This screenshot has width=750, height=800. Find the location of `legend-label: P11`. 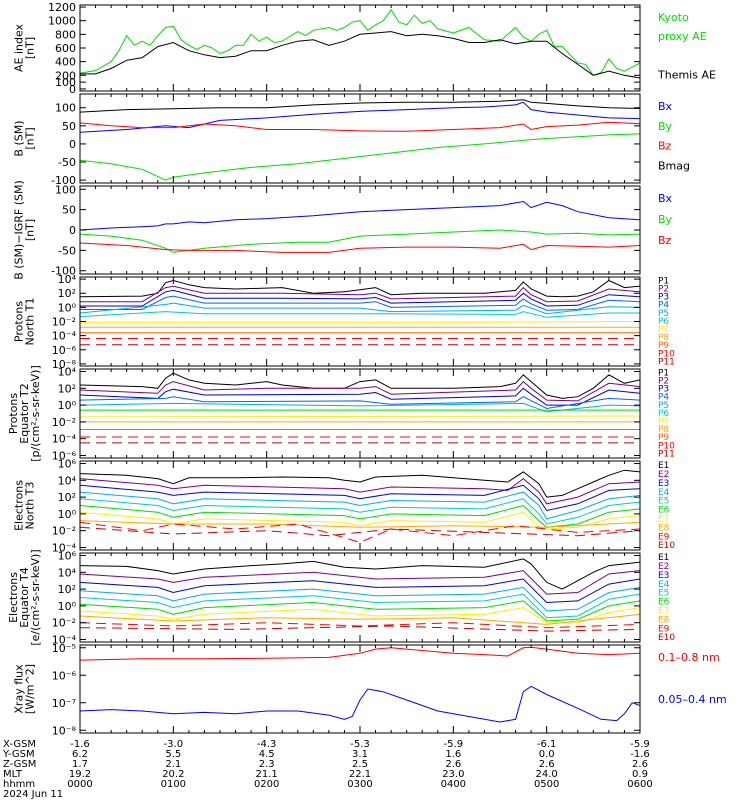

legend-label: P11 is located at coordinates (666, 454).